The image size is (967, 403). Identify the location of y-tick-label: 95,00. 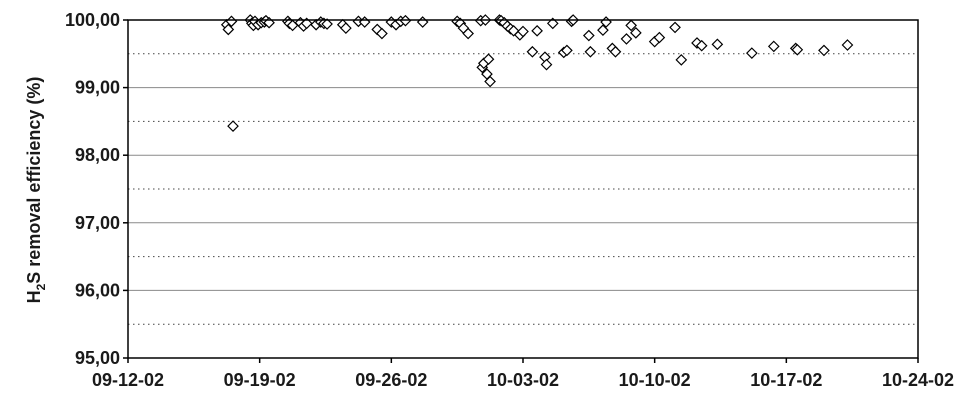
(97, 358).